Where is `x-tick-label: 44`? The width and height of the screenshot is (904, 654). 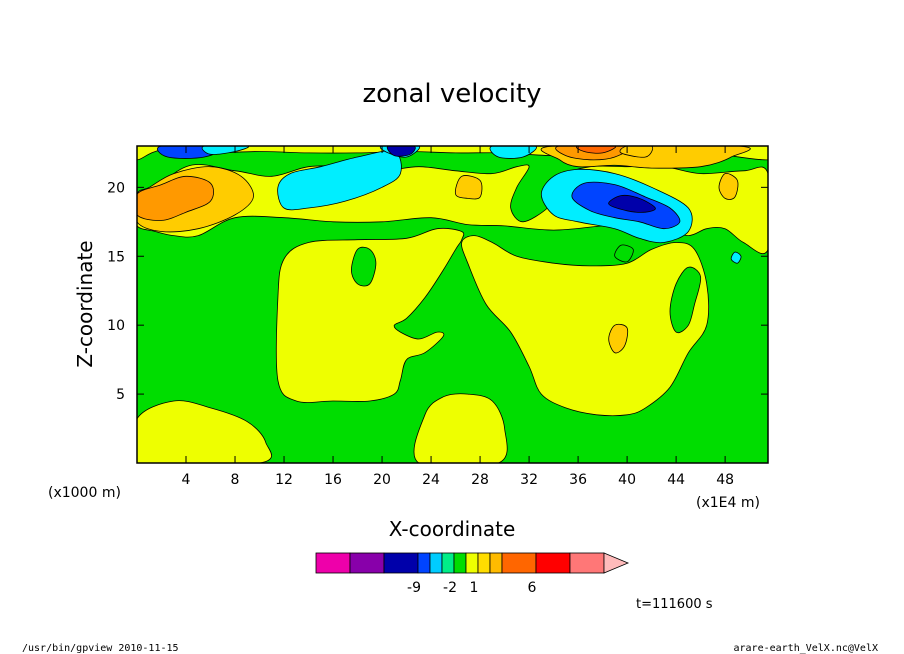
x-tick-label: 44 is located at coordinates (676, 480).